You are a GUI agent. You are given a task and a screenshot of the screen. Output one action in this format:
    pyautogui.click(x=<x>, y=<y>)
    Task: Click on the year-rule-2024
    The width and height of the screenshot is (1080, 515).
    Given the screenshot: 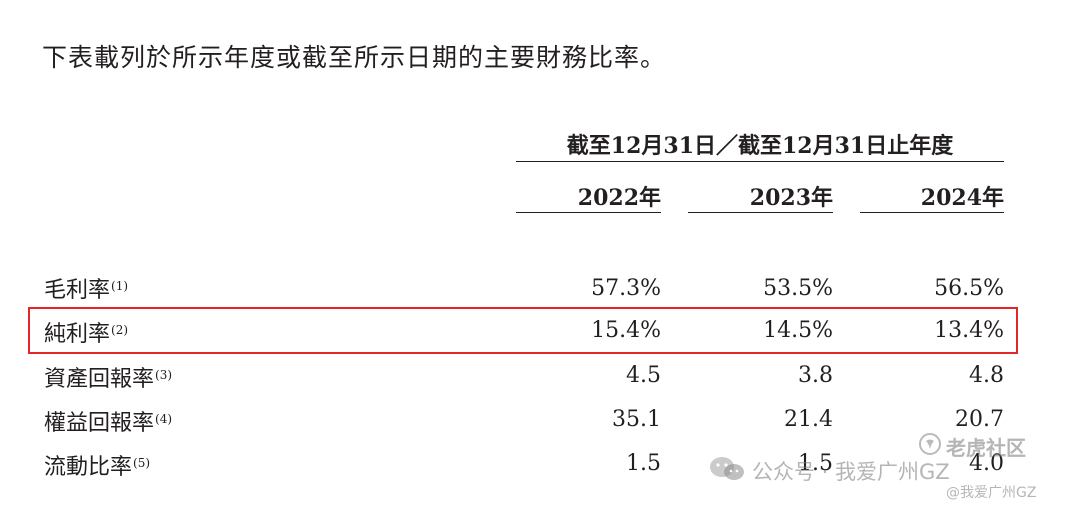 What is the action you would take?
    pyautogui.click(x=932, y=212)
    